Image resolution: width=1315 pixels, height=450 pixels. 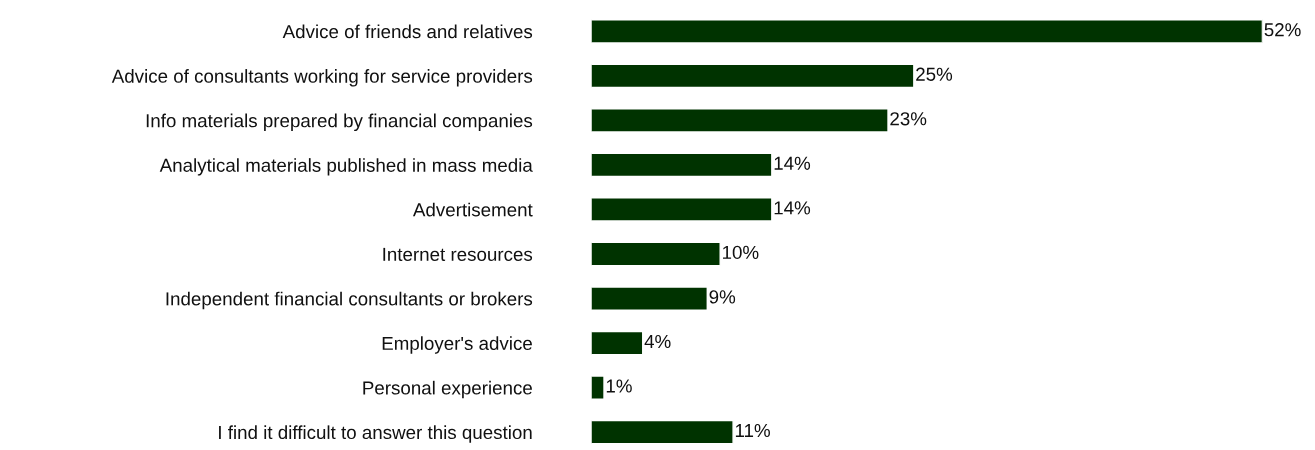 I want to click on y-tick-label: Advertisement, so click(x=472, y=209).